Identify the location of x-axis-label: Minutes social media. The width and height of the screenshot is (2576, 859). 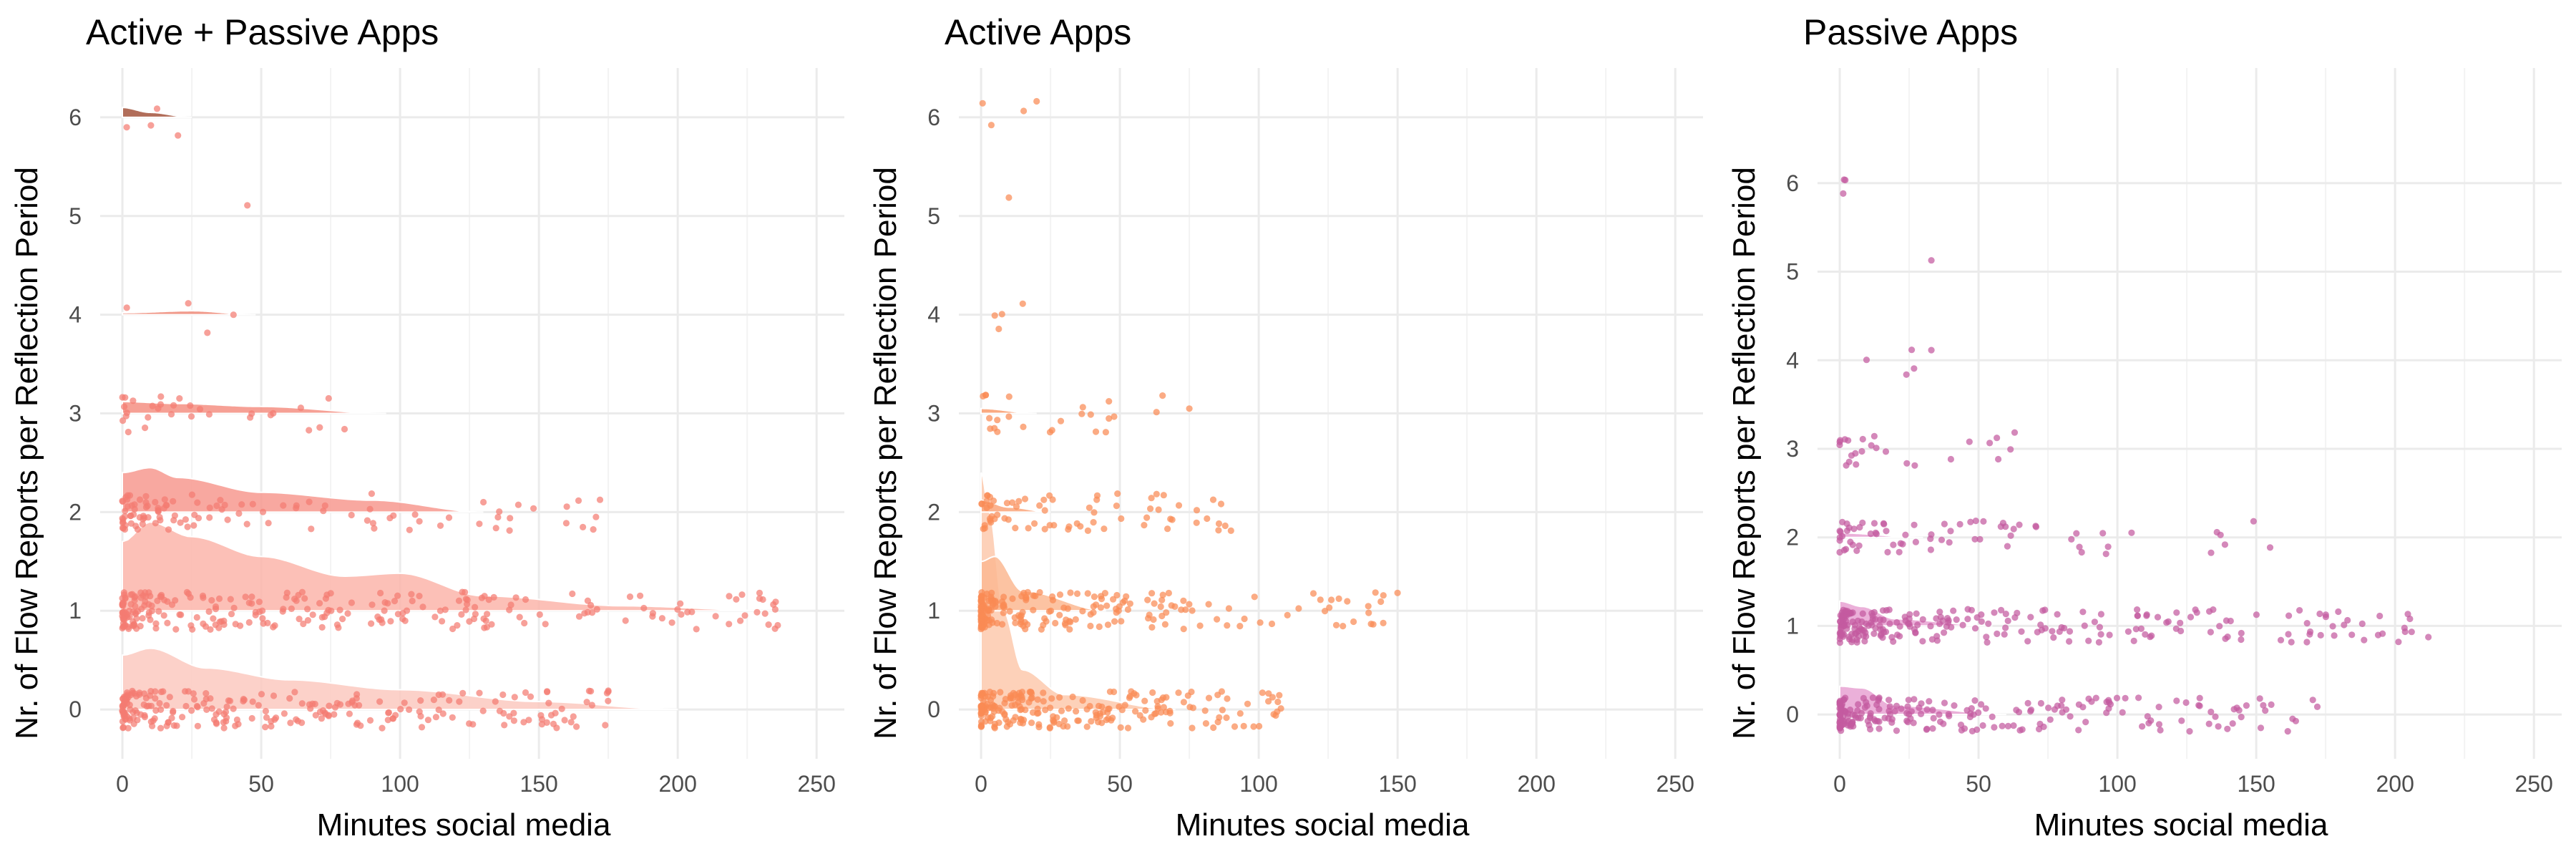
(1323, 825).